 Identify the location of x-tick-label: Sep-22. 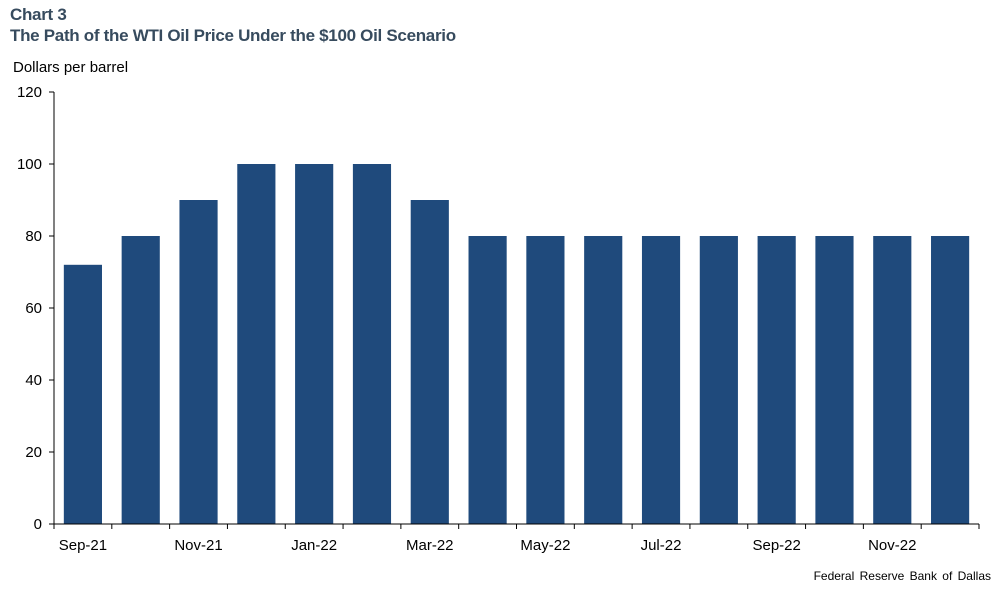
(776, 545).